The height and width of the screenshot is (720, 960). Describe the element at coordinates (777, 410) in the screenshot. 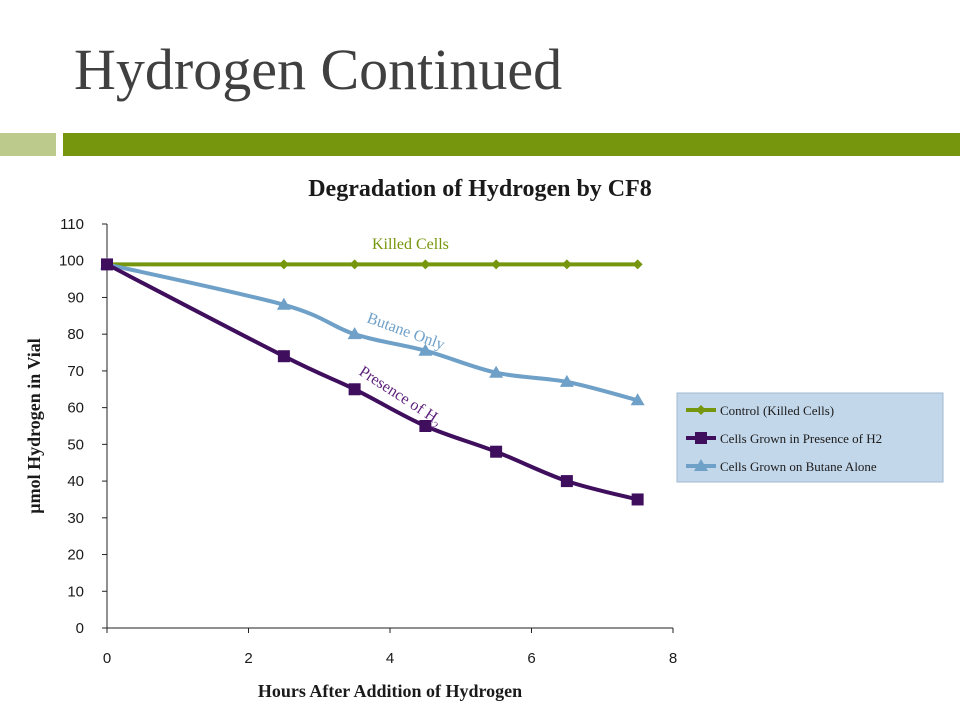

I see `legend-label: Control (Killed Cells)` at that location.